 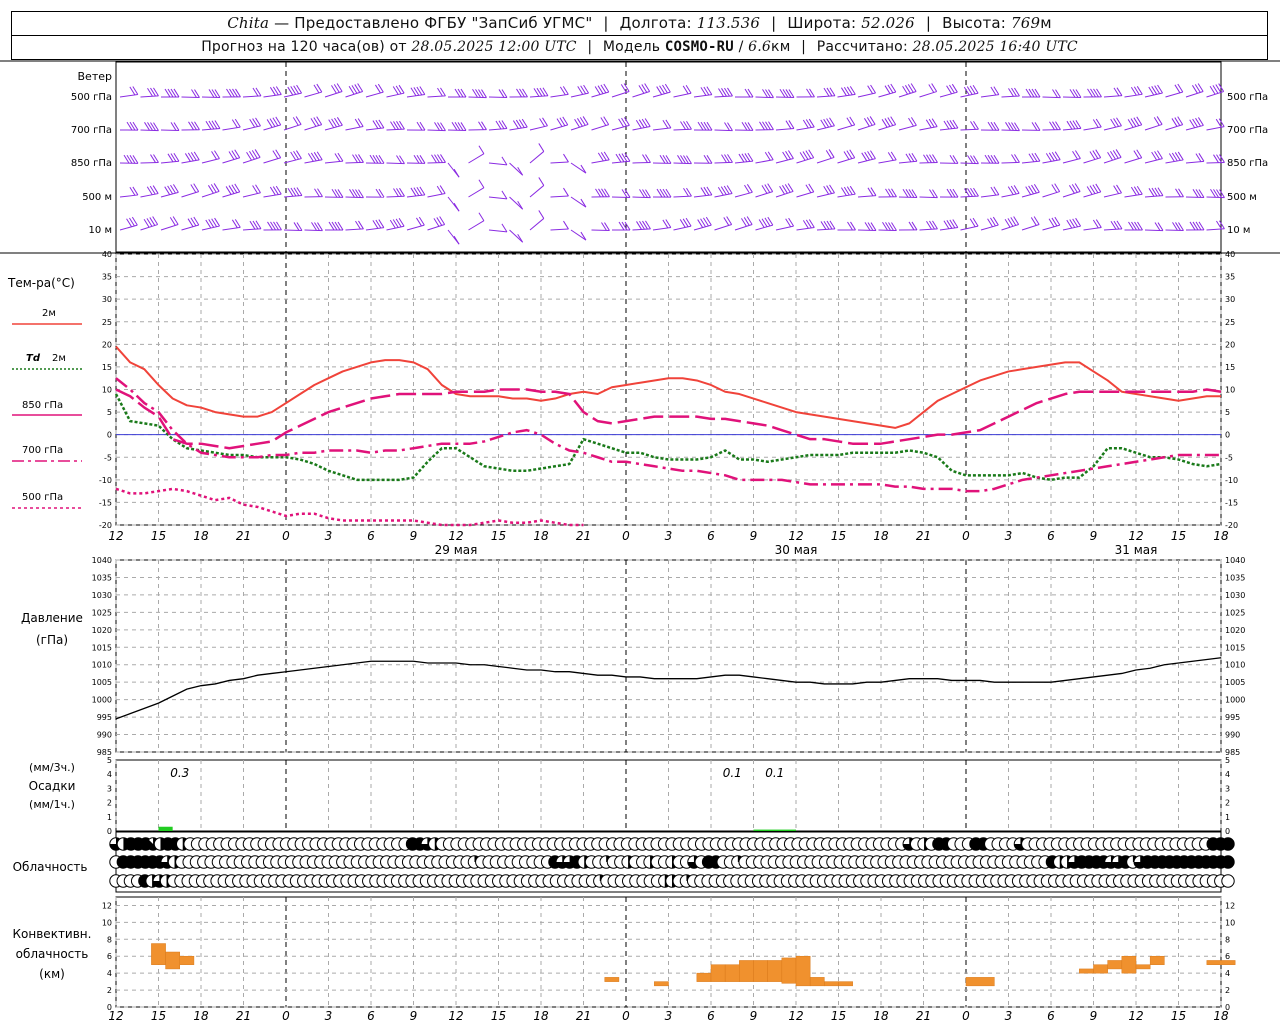 I want to click on y-tick-label: 1010, so click(x=102, y=665).